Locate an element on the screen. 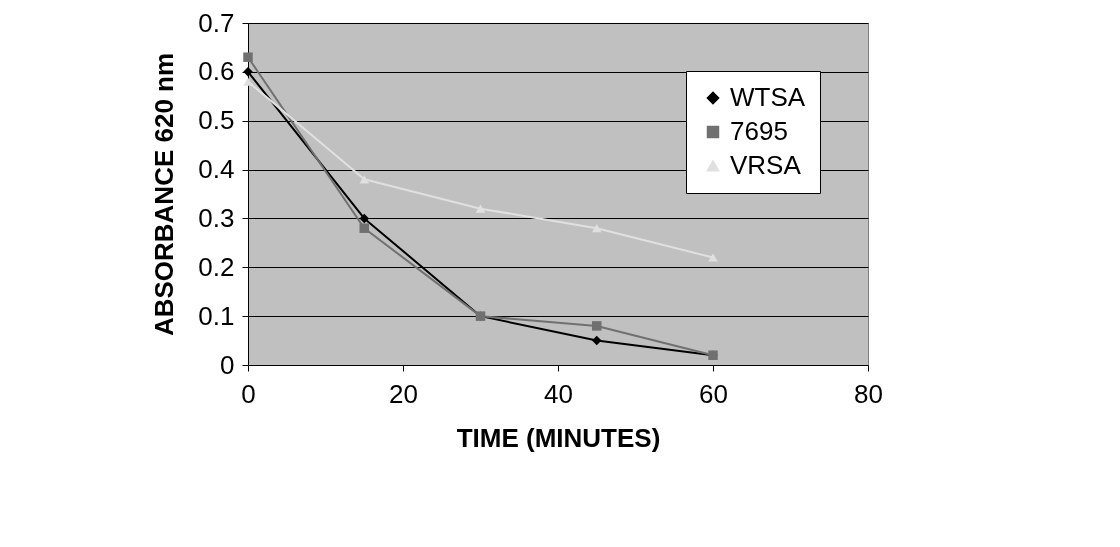 This screenshot has width=1120, height=547. y-tick-label: 0.1 is located at coordinates (216, 315).